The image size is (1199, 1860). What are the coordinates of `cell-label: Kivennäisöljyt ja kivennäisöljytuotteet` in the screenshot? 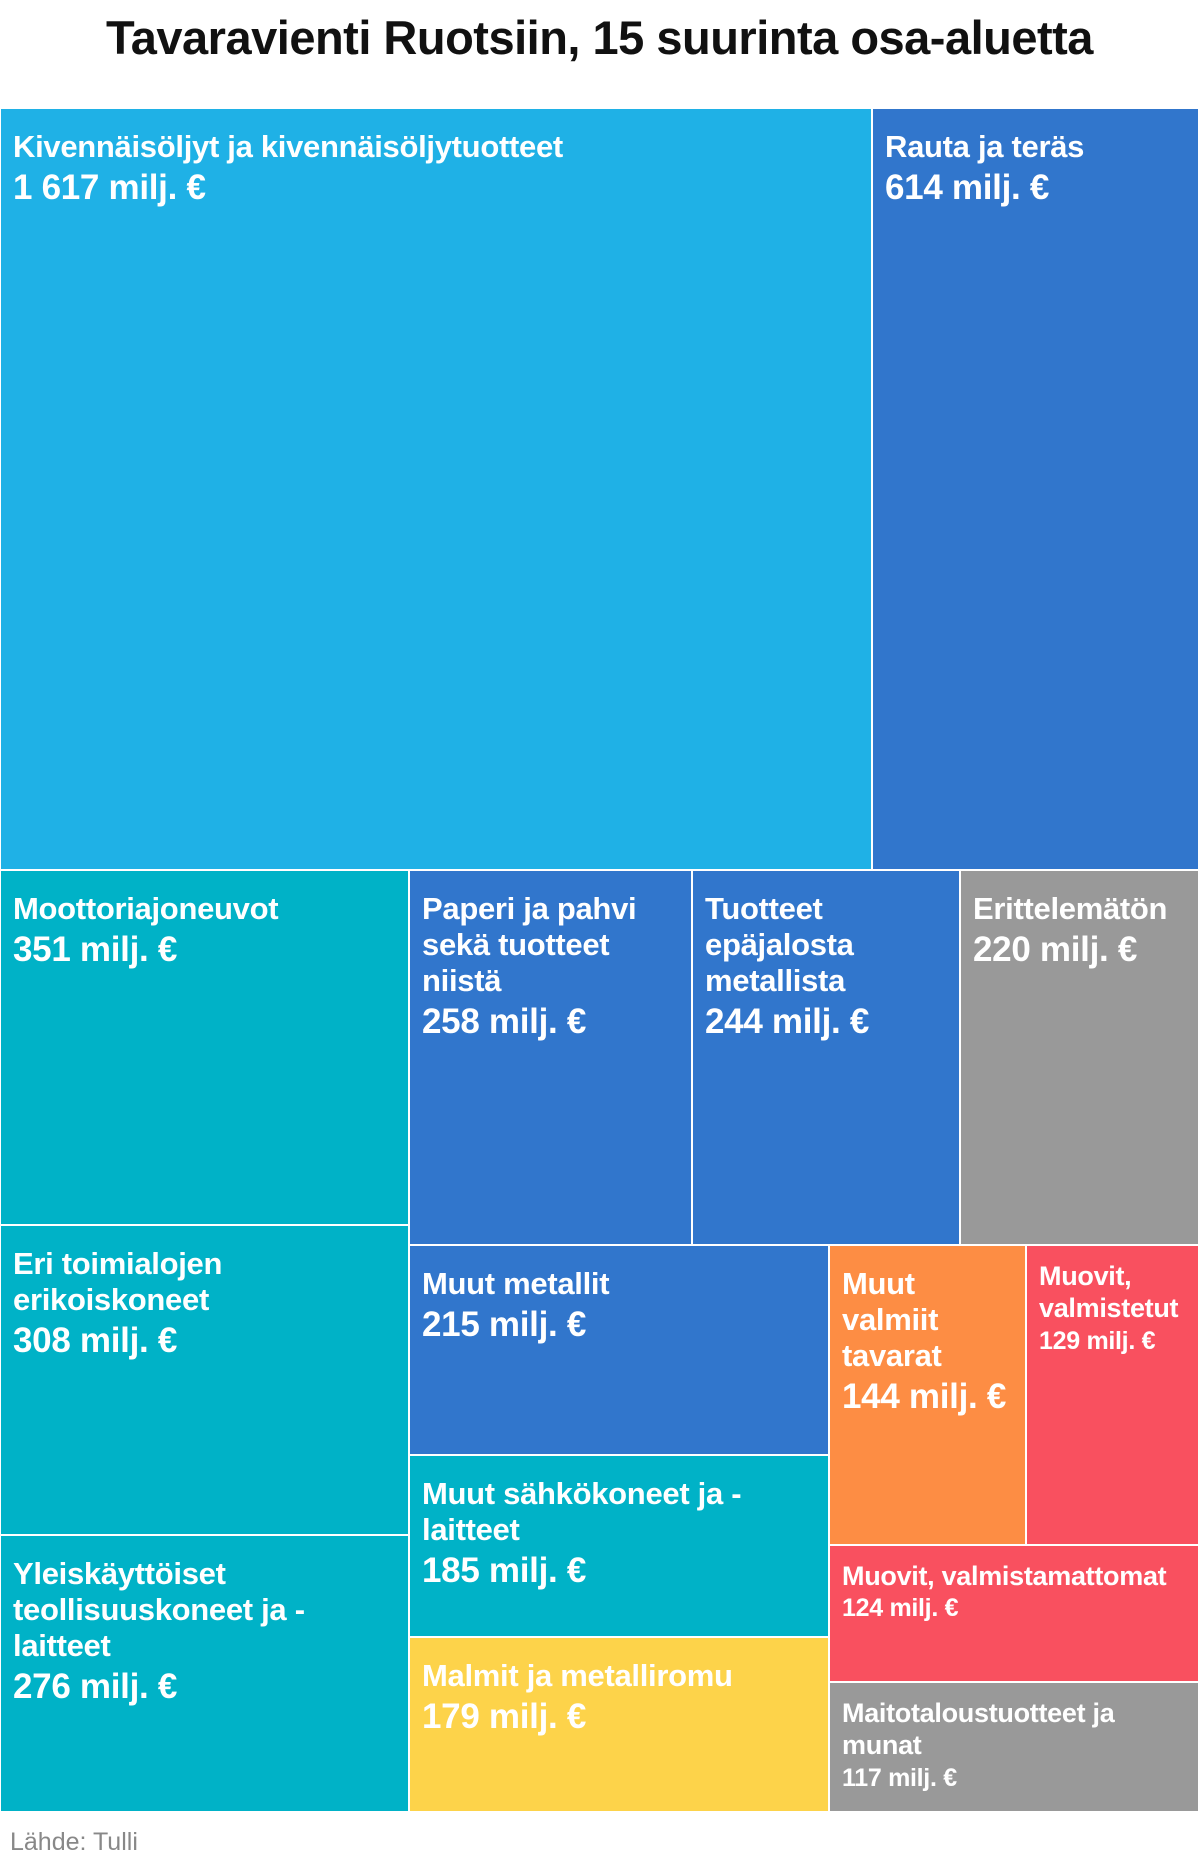 It's located at (288, 146).